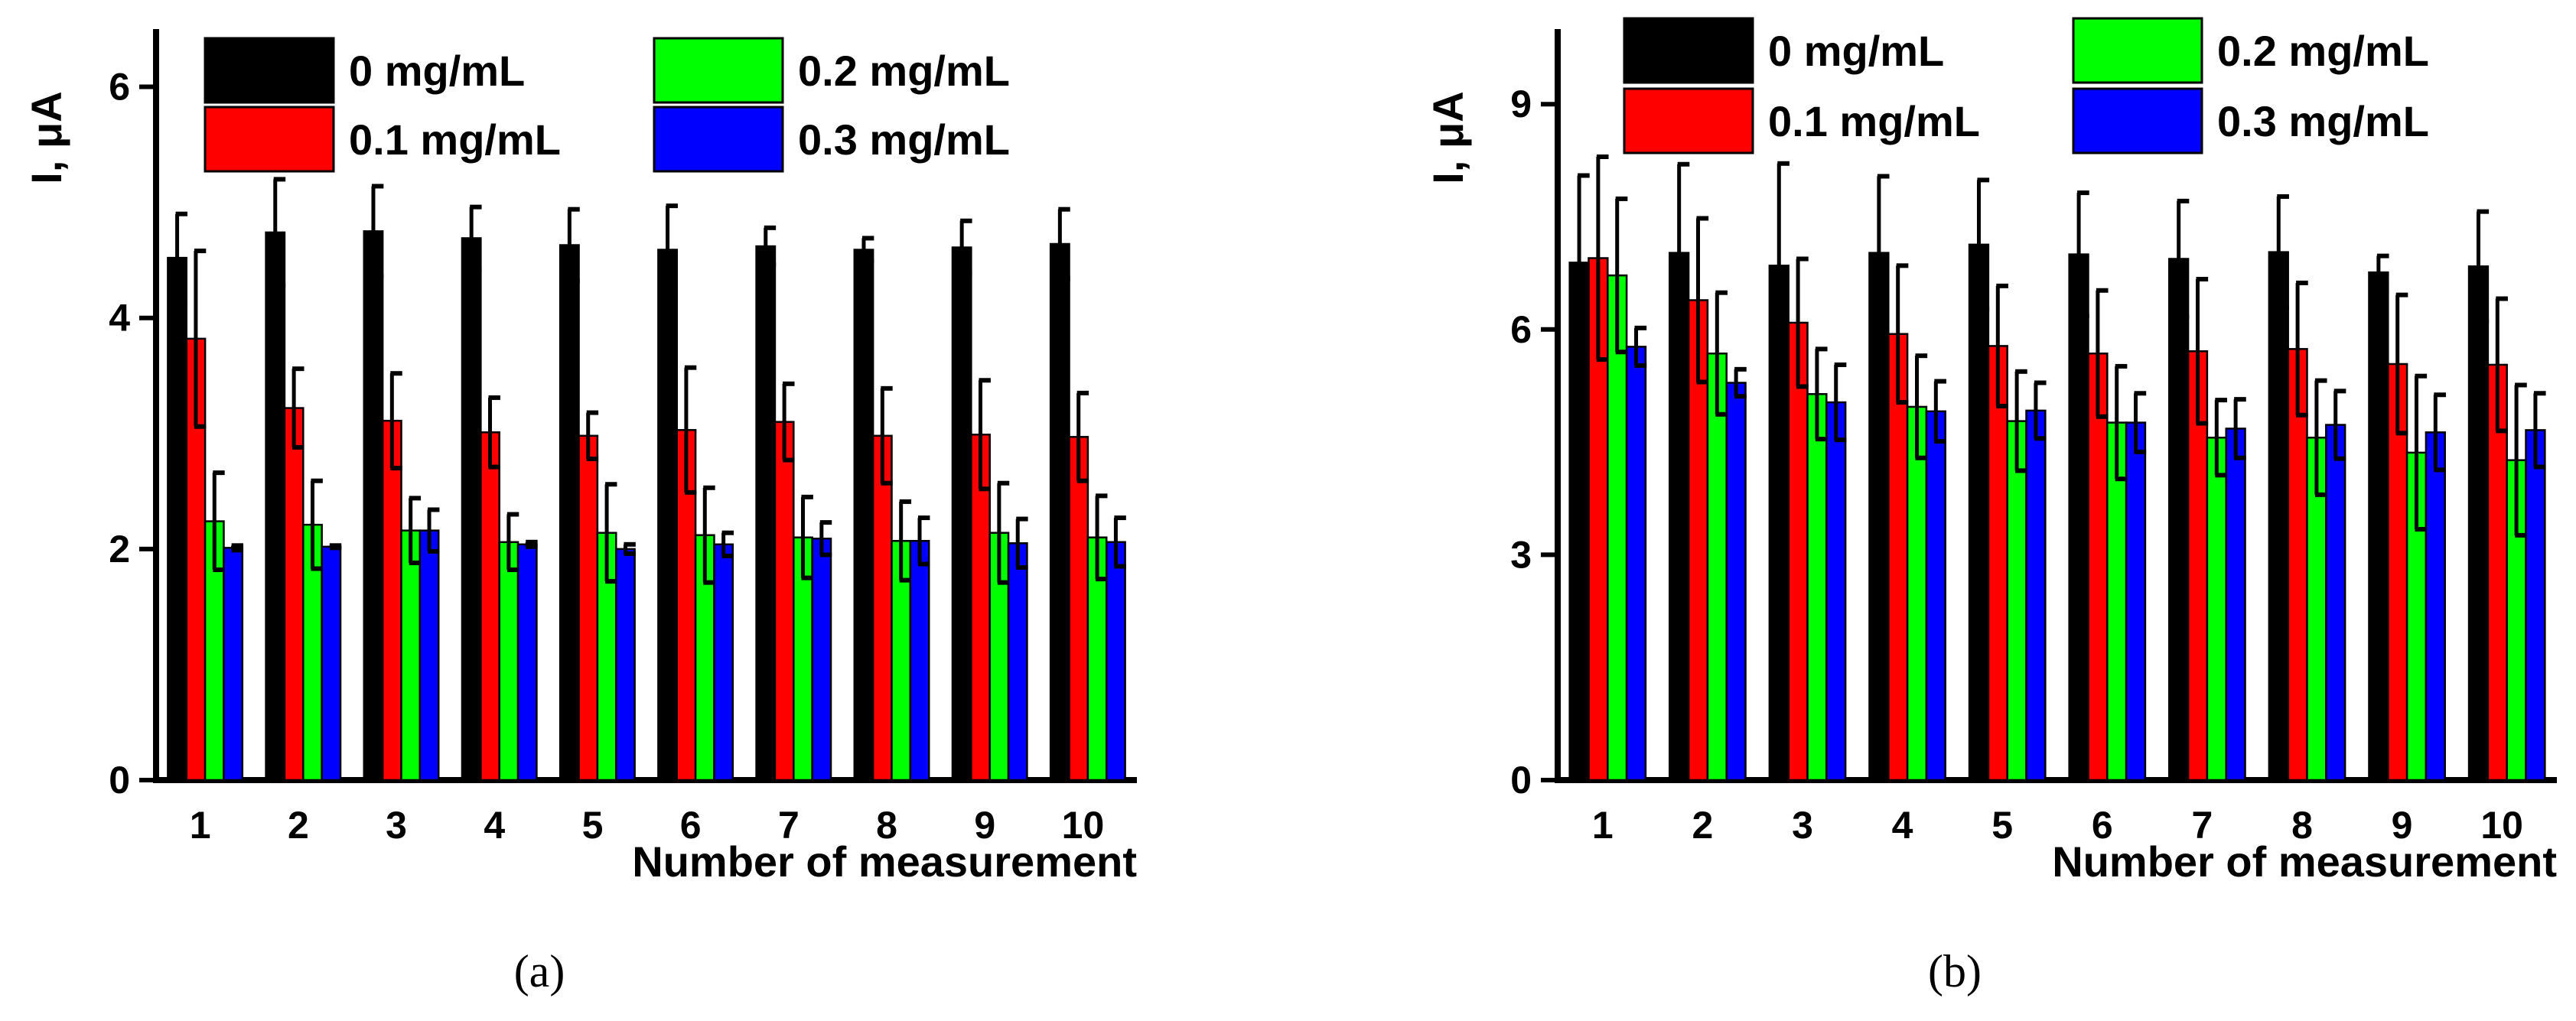 The width and height of the screenshot is (2576, 1021). I want to click on panel-a-x-tick-label: 5, so click(593, 826).